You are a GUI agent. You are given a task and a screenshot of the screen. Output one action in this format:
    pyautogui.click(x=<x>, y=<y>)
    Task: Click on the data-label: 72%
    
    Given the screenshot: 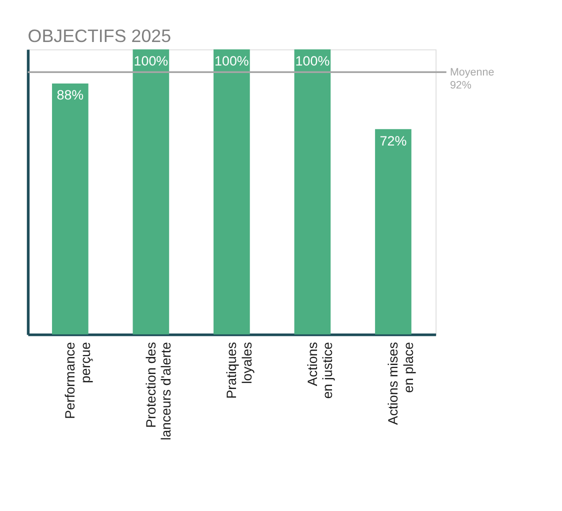 What is the action you would take?
    pyautogui.click(x=393, y=140)
    